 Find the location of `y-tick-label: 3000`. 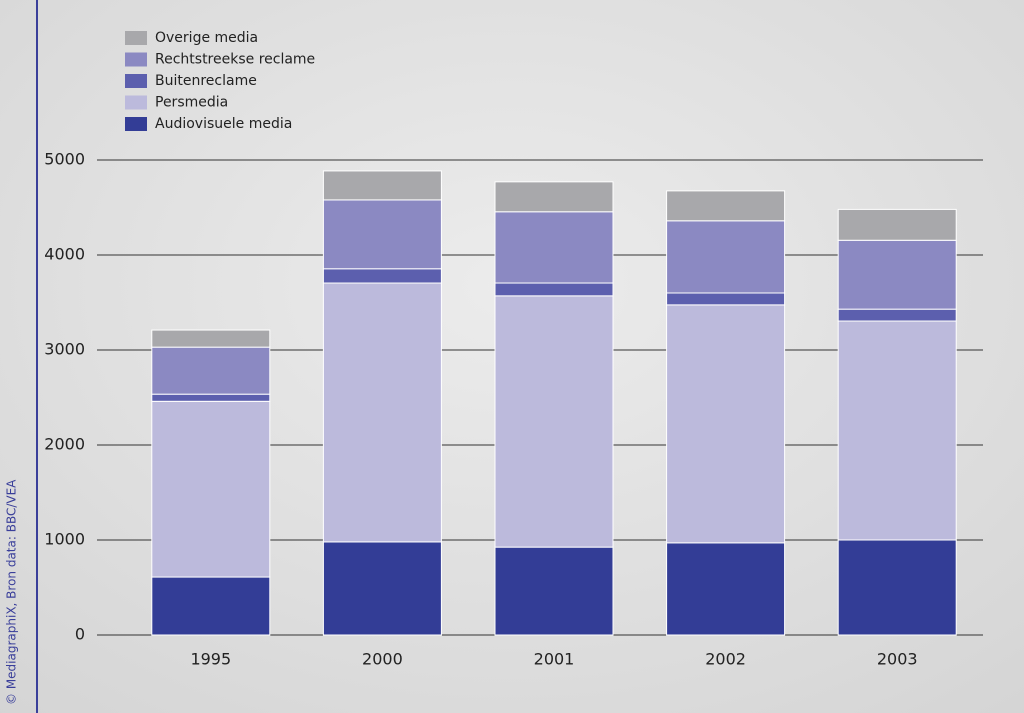

y-tick-label: 3000 is located at coordinates (64, 349).